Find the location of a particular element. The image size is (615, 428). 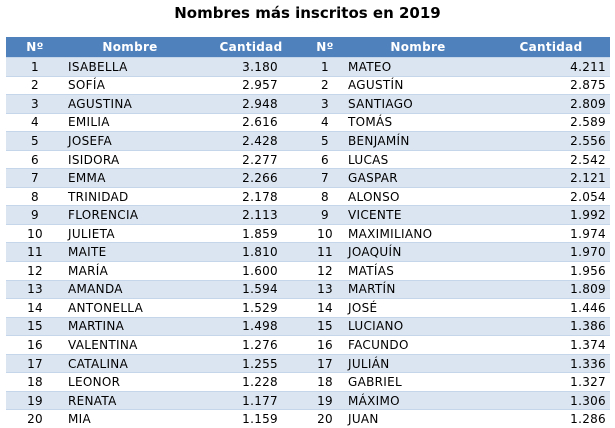

table-row: 11 MAITE 1.810 11 JOAQUÍN 1.970 is located at coordinates (308, 252).